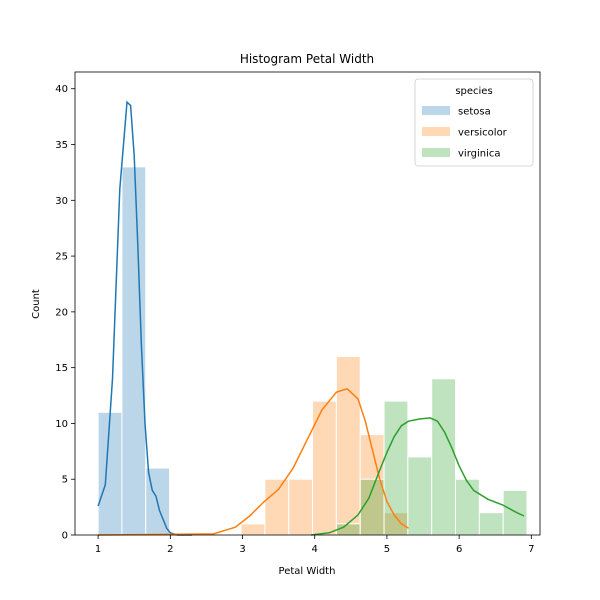 The width and height of the screenshot is (600, 600). Describe the element at coordinates (61, 89) in the screenshot. I see `y-tick-label: 40` at that location.